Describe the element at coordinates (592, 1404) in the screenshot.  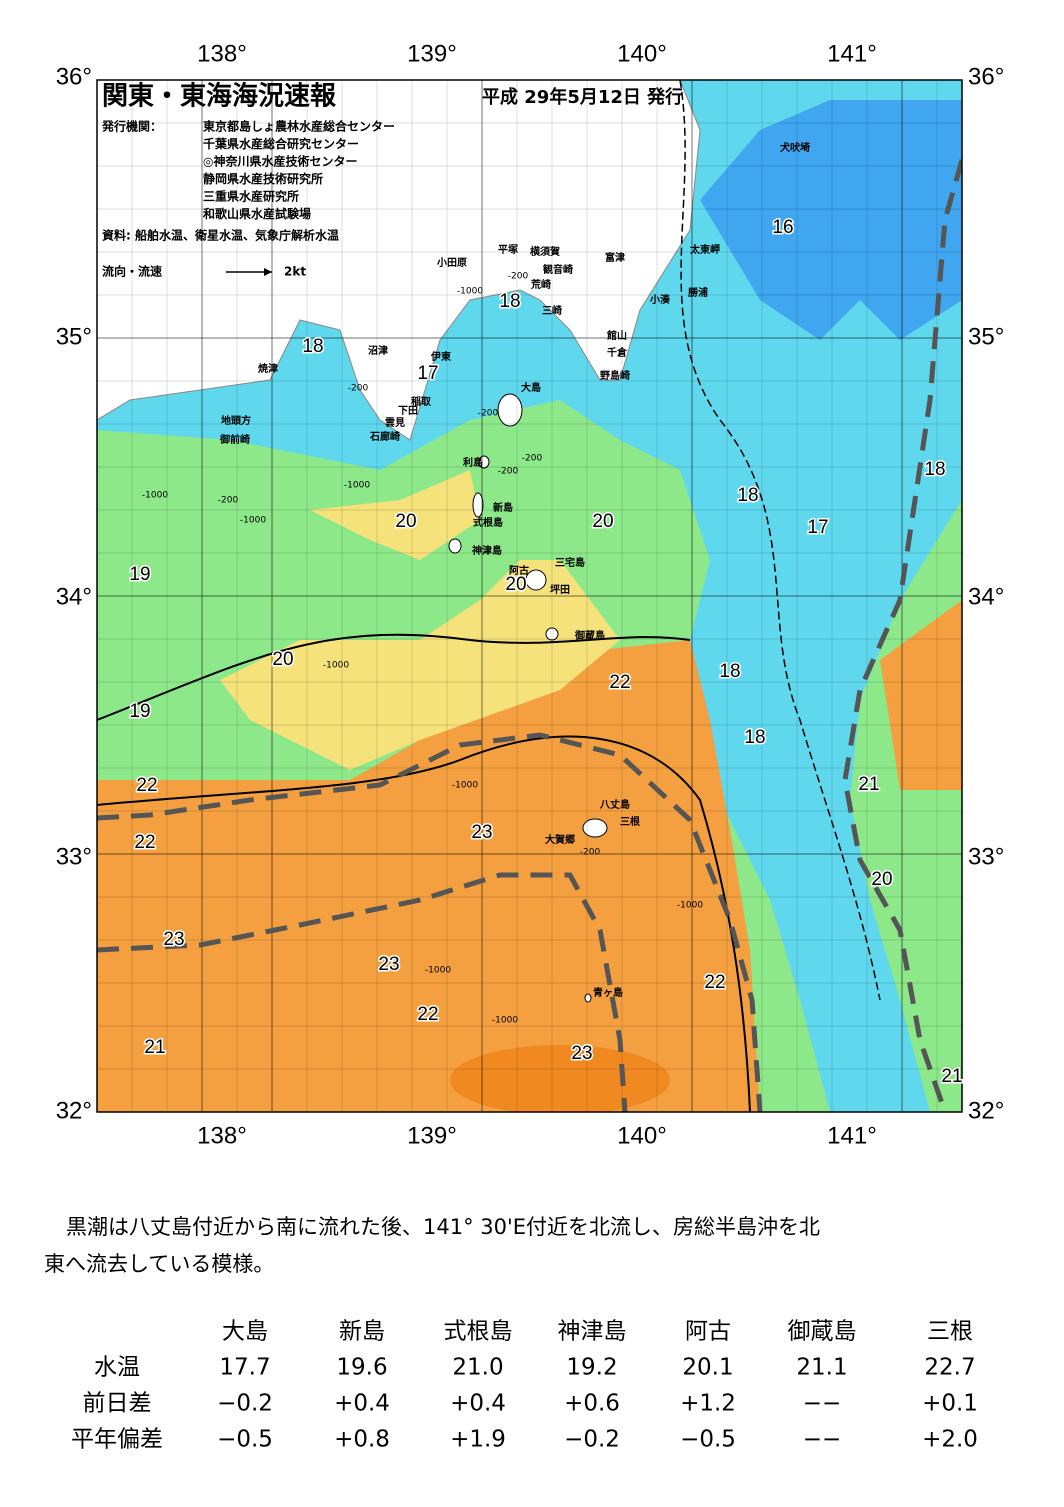
I see `table-cell: +0.6` at that location.